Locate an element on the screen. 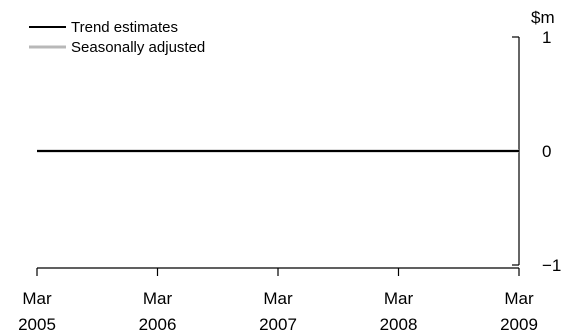  y-ticks: −1 0 1 is located at coordinates (536, 151).